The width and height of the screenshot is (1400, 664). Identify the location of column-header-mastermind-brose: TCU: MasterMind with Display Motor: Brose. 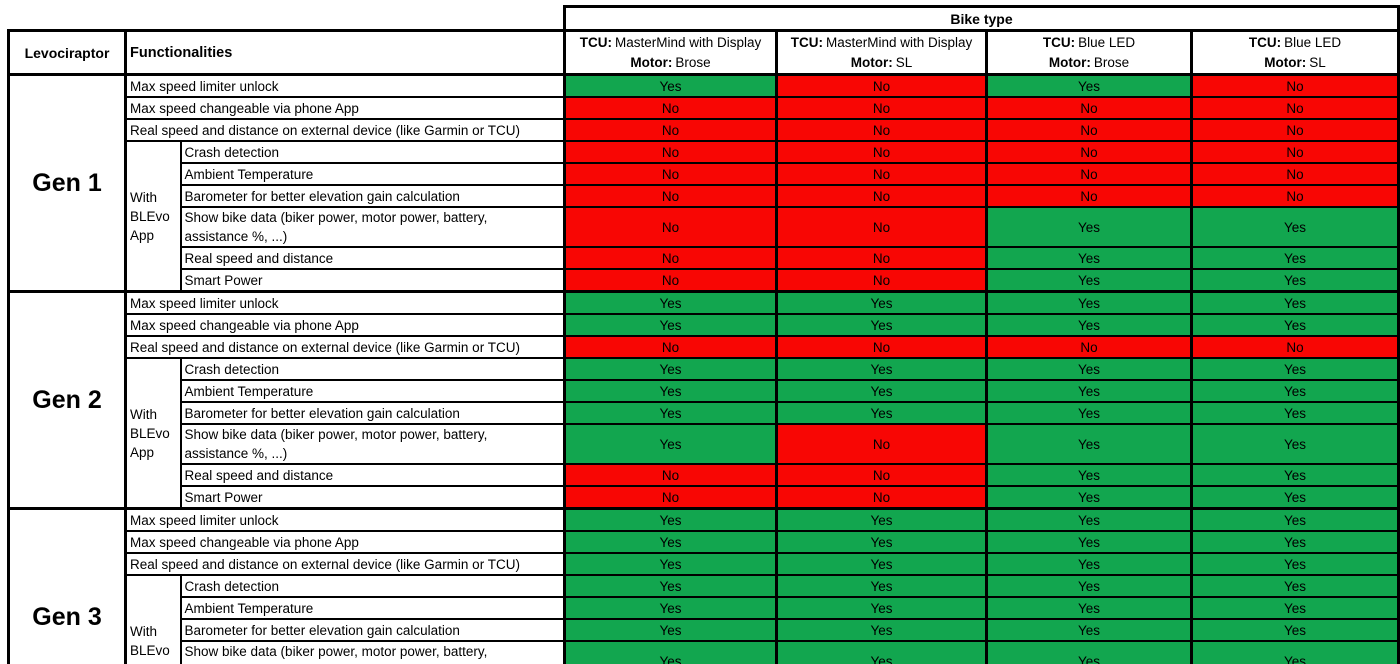
(670, 52).